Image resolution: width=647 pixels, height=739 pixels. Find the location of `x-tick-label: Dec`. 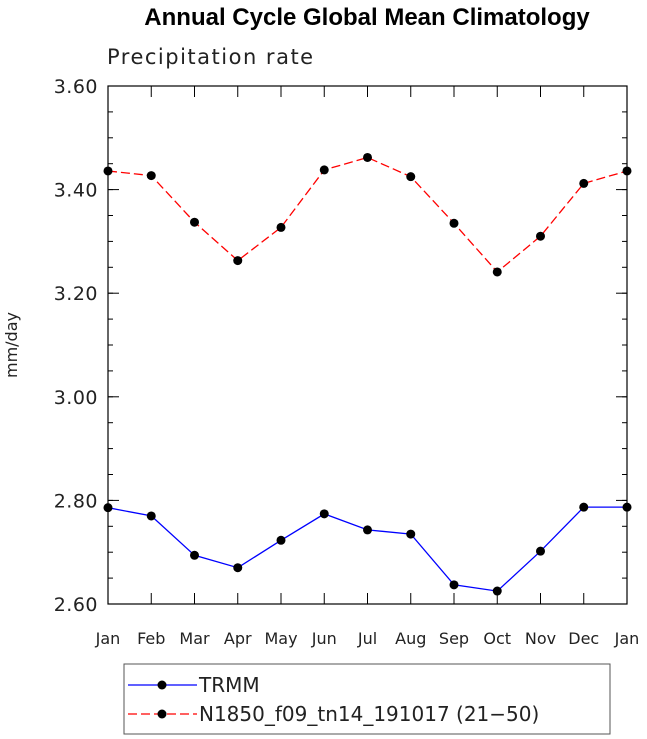

x-tick-label: Dec is located at coordinates (583, 638).